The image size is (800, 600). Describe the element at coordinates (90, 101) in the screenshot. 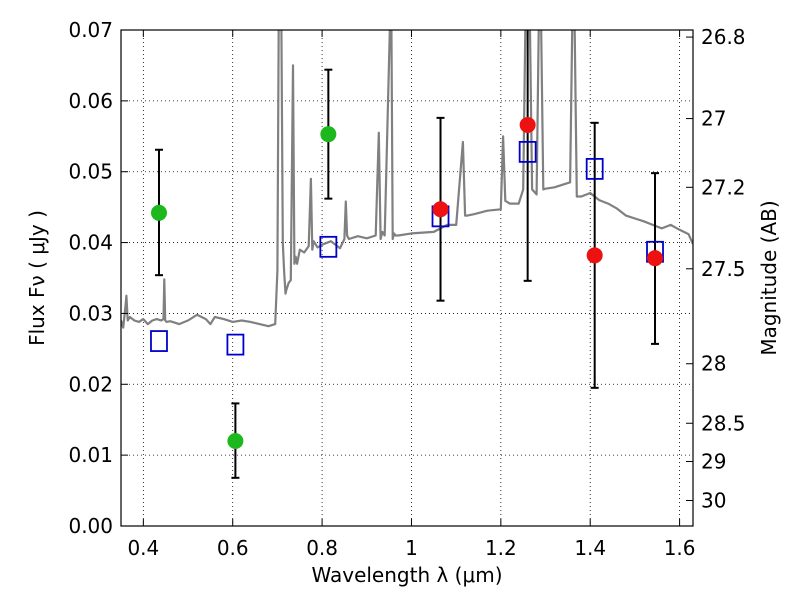

I see `y-tick-label: 0.06` at that location.